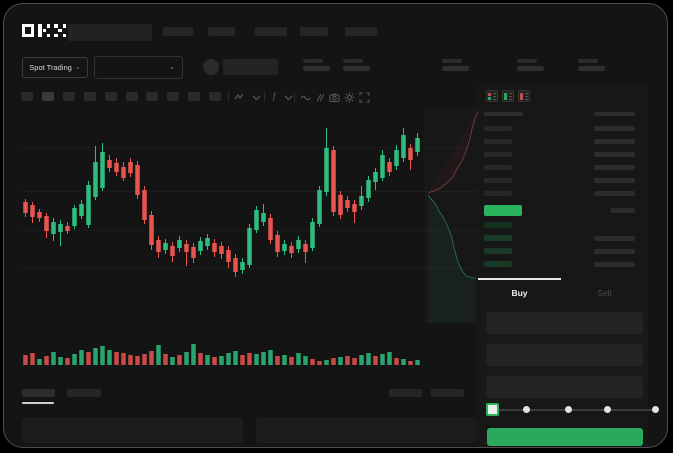 The width and height of the screenshot is (673, 453). I want to click on depth-chart-panel, so click(452, 215).